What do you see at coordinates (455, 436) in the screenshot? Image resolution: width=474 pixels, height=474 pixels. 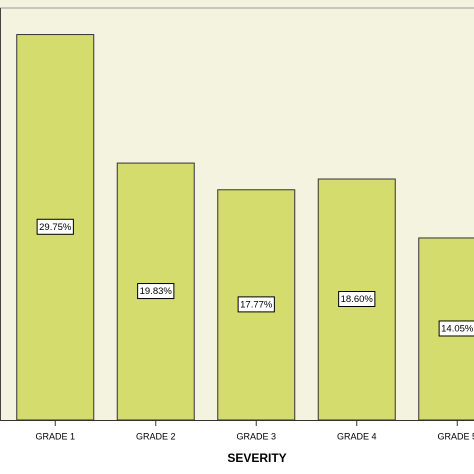 I see `x-tick-label: GRADE 5` at bounding box center [455, 436].